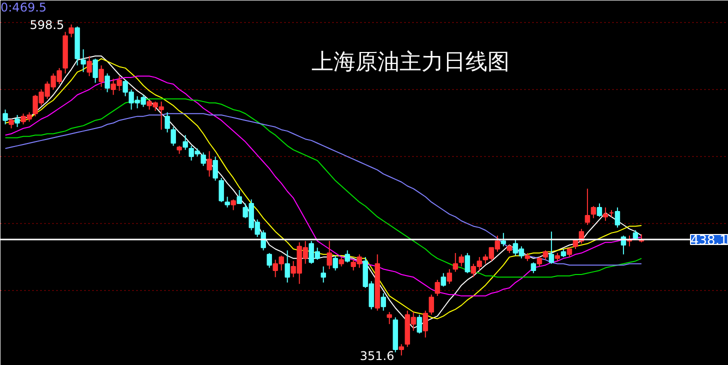 The image size is (728, 365). I want to click on annotation: 351.6, so click(377, 355).